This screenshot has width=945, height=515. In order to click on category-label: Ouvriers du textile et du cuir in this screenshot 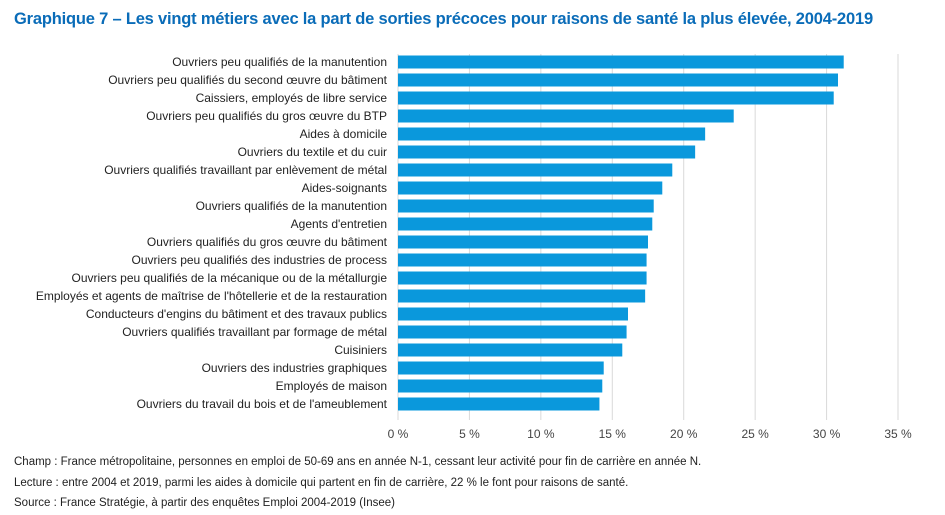, I will do `click(312, 152)`.